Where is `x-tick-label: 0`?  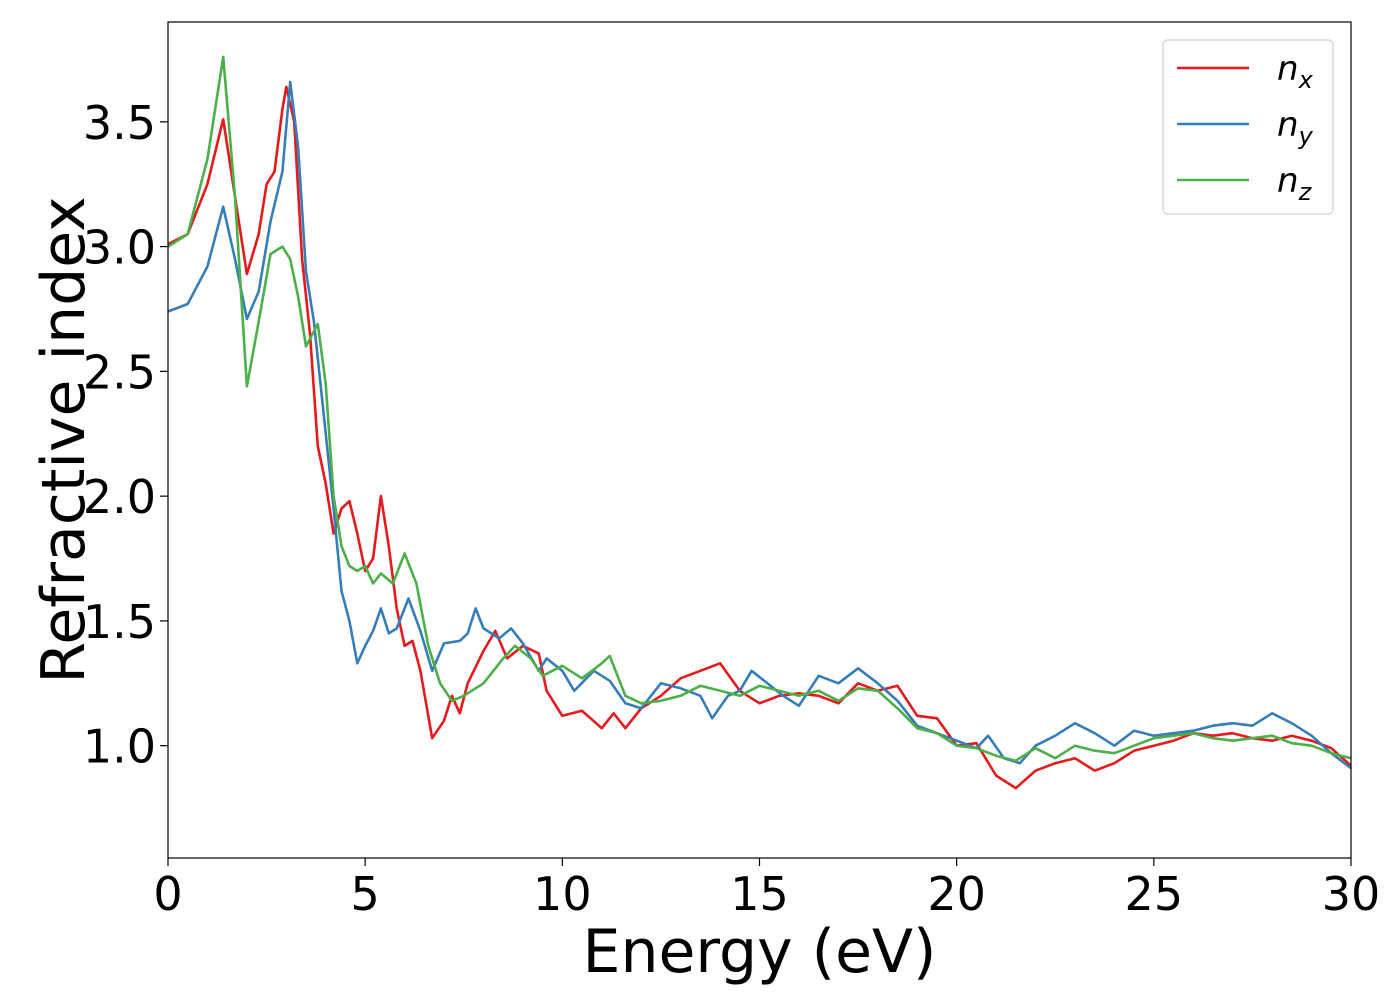 x-tick-label: 0 is located at coordinates (167, 894).